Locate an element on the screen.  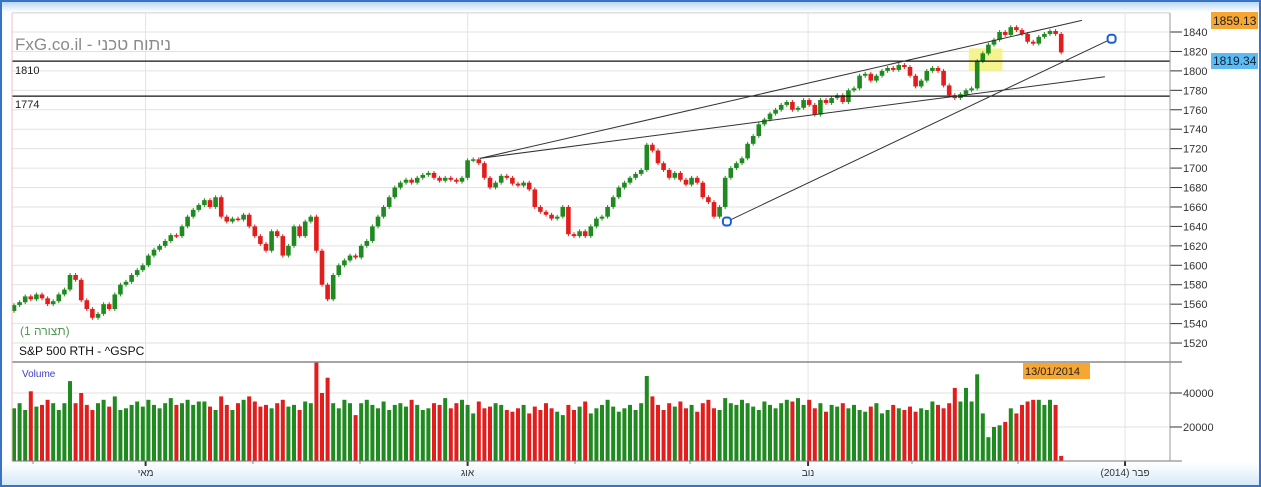
y-tick-label: 1800 is located at coordinates (1195, 72).